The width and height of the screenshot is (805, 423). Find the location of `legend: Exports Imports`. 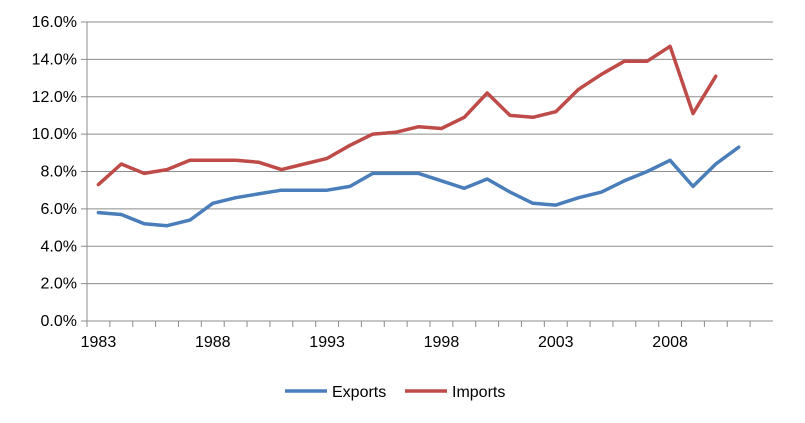

legend: Exports Imports is located at coordinates (395, 392).